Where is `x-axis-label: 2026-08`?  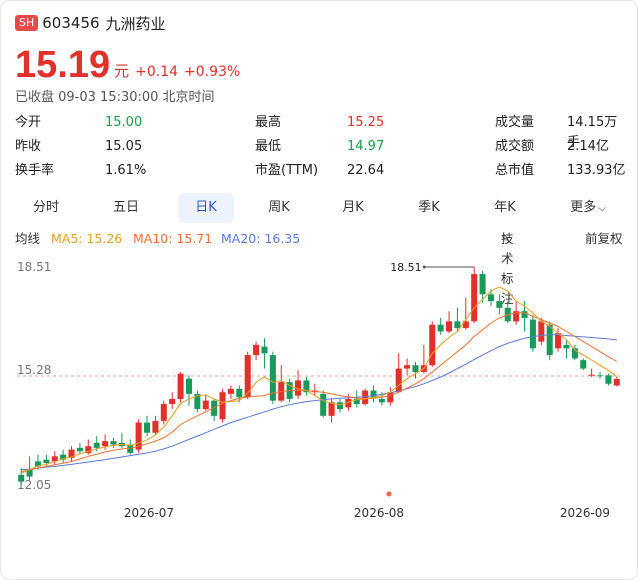
x-axis-label: 2026-08 is located at coordinates (379, 512).